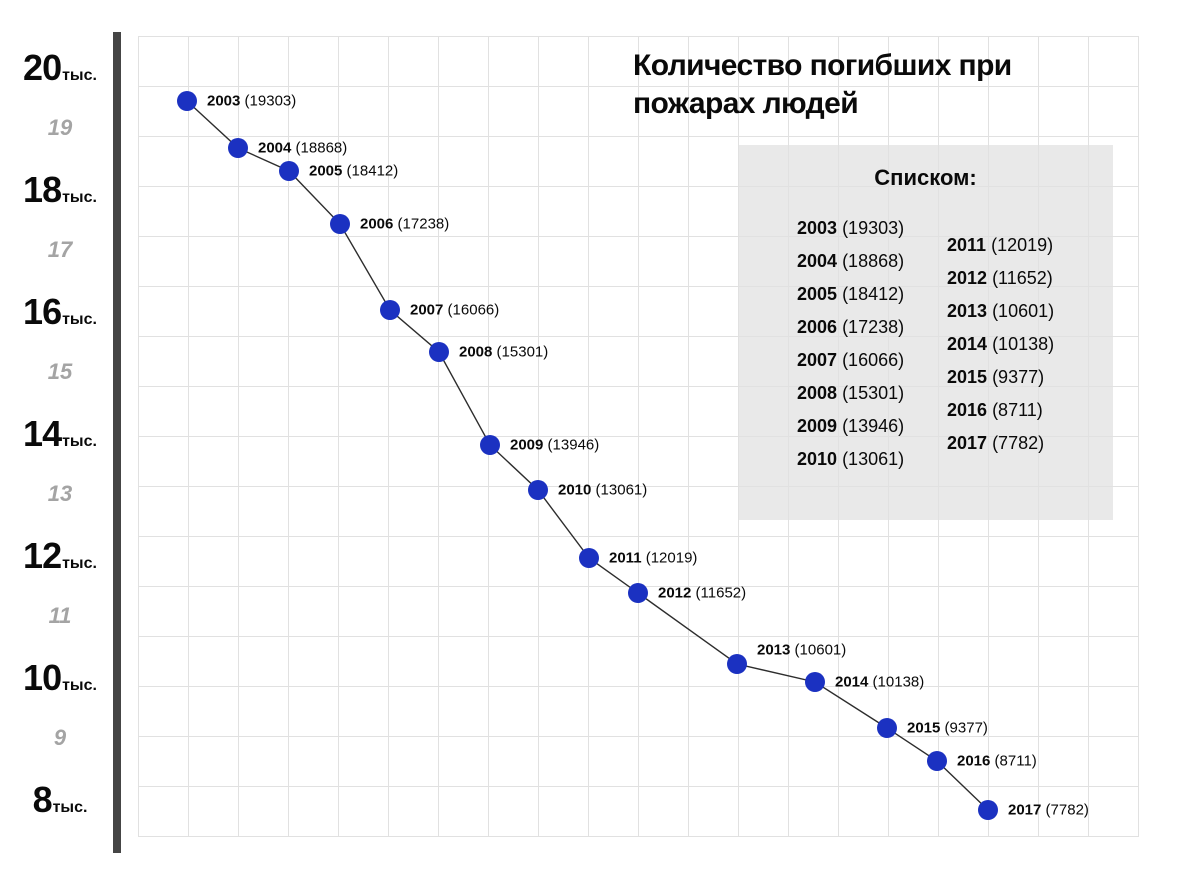 This screenshot has width=1200, height=890. I want to click on list-item-2012: 2012 (11652), so click(1000, 278).